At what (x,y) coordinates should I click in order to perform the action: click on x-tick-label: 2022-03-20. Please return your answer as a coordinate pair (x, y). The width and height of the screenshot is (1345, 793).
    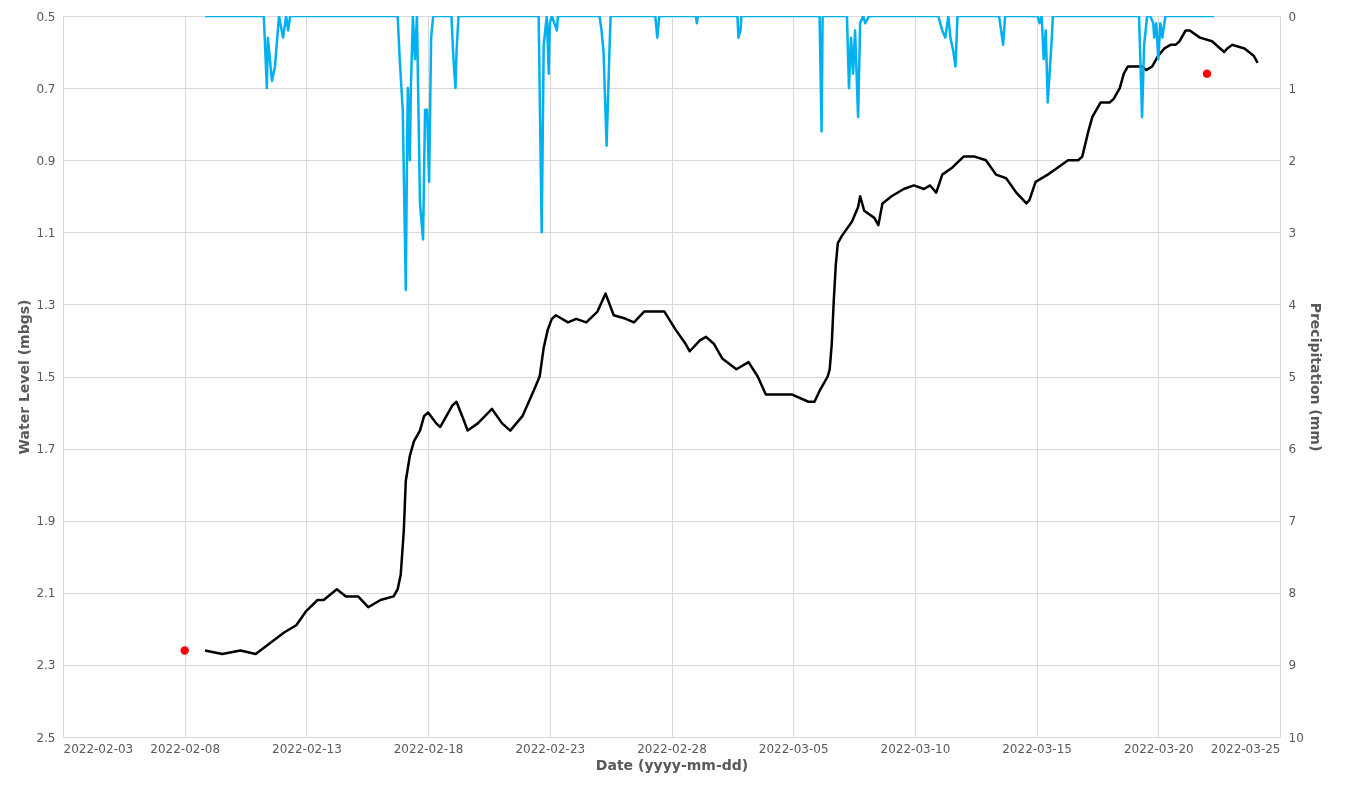
    Looking at the image, I should click on (1158, 748).